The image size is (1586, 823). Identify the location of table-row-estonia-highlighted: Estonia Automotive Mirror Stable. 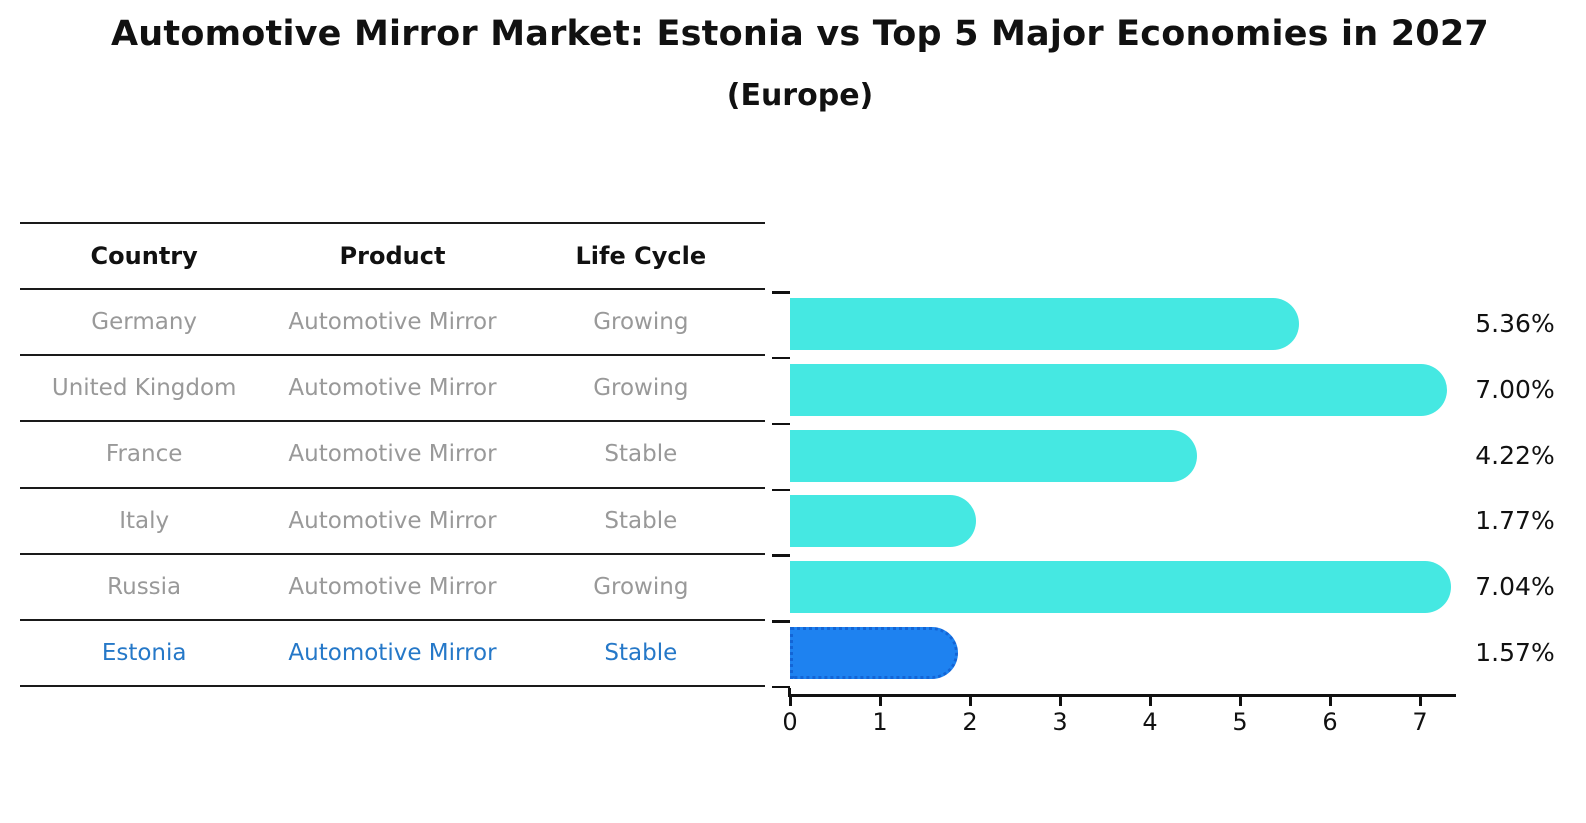
(392, 654).